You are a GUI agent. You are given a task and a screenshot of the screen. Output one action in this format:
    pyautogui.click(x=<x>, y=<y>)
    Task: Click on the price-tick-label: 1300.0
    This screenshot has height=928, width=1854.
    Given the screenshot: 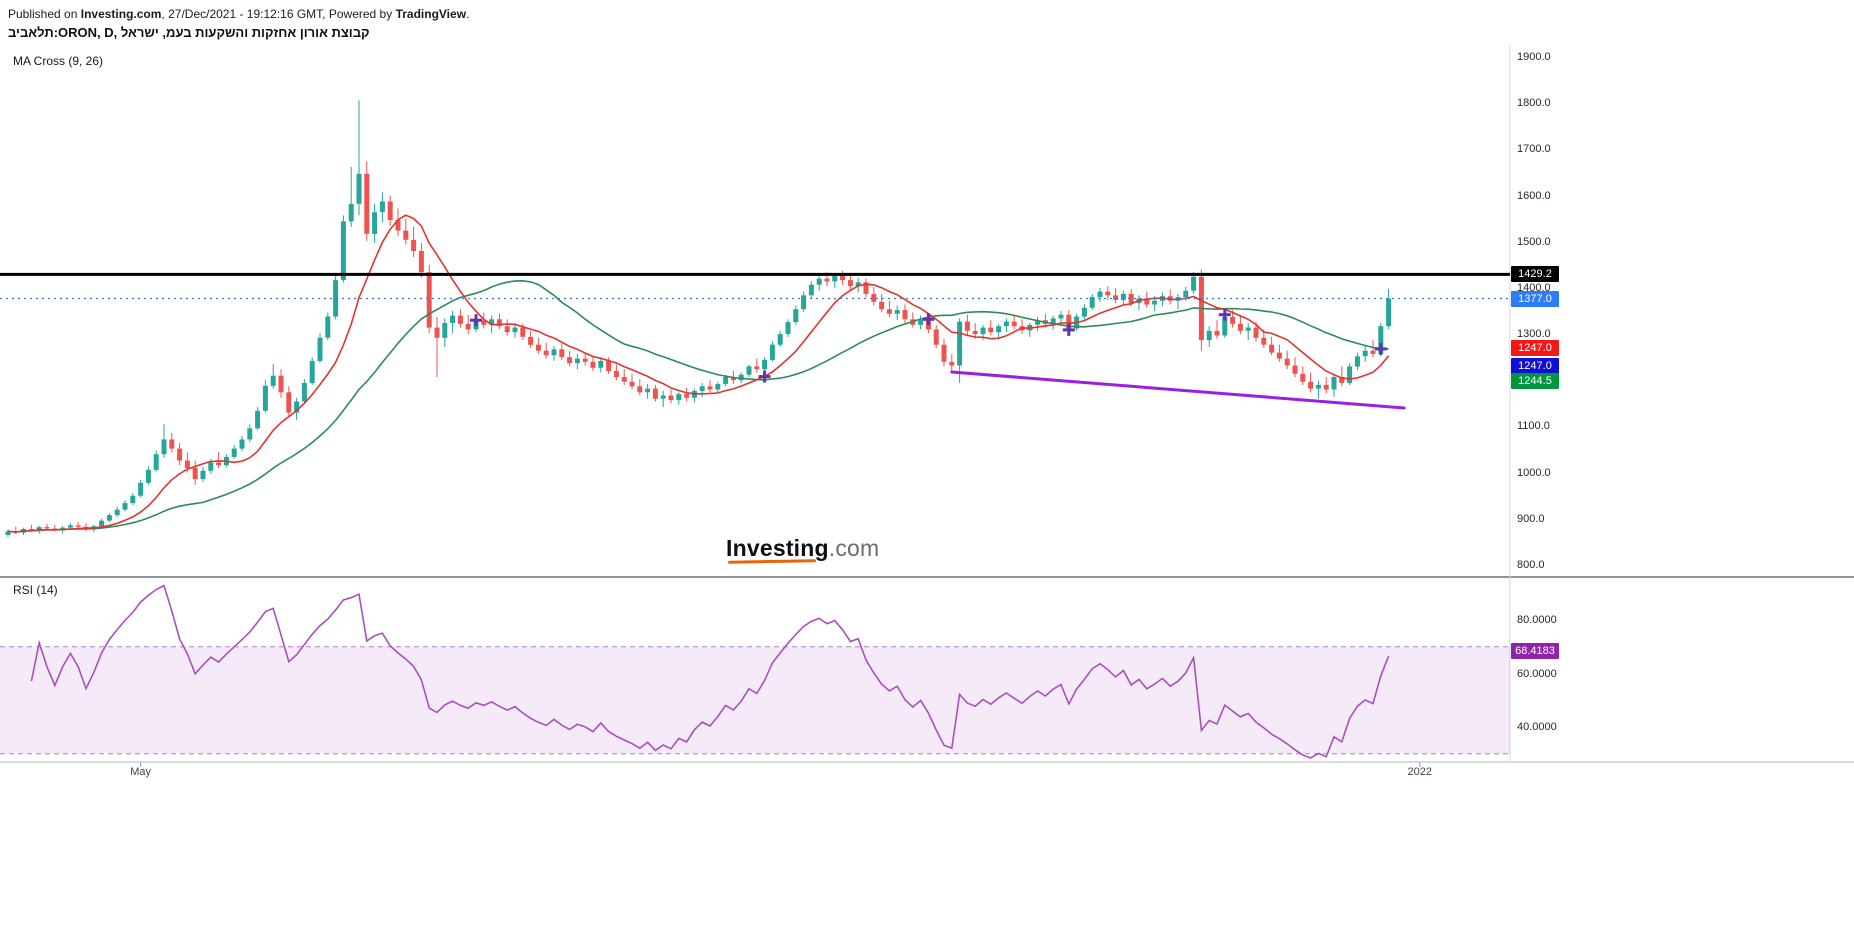 What is the action you would take?
    pyautogui.click(x=1534, y=334)
    